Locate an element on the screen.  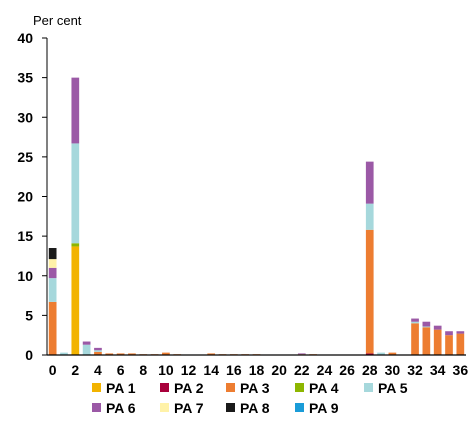
x-tick-label: 22 is located at coordinates (302, 370).